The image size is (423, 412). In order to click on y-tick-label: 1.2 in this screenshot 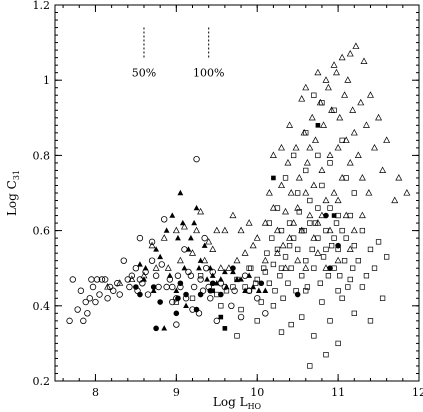, I will do `click(42, 6)`.